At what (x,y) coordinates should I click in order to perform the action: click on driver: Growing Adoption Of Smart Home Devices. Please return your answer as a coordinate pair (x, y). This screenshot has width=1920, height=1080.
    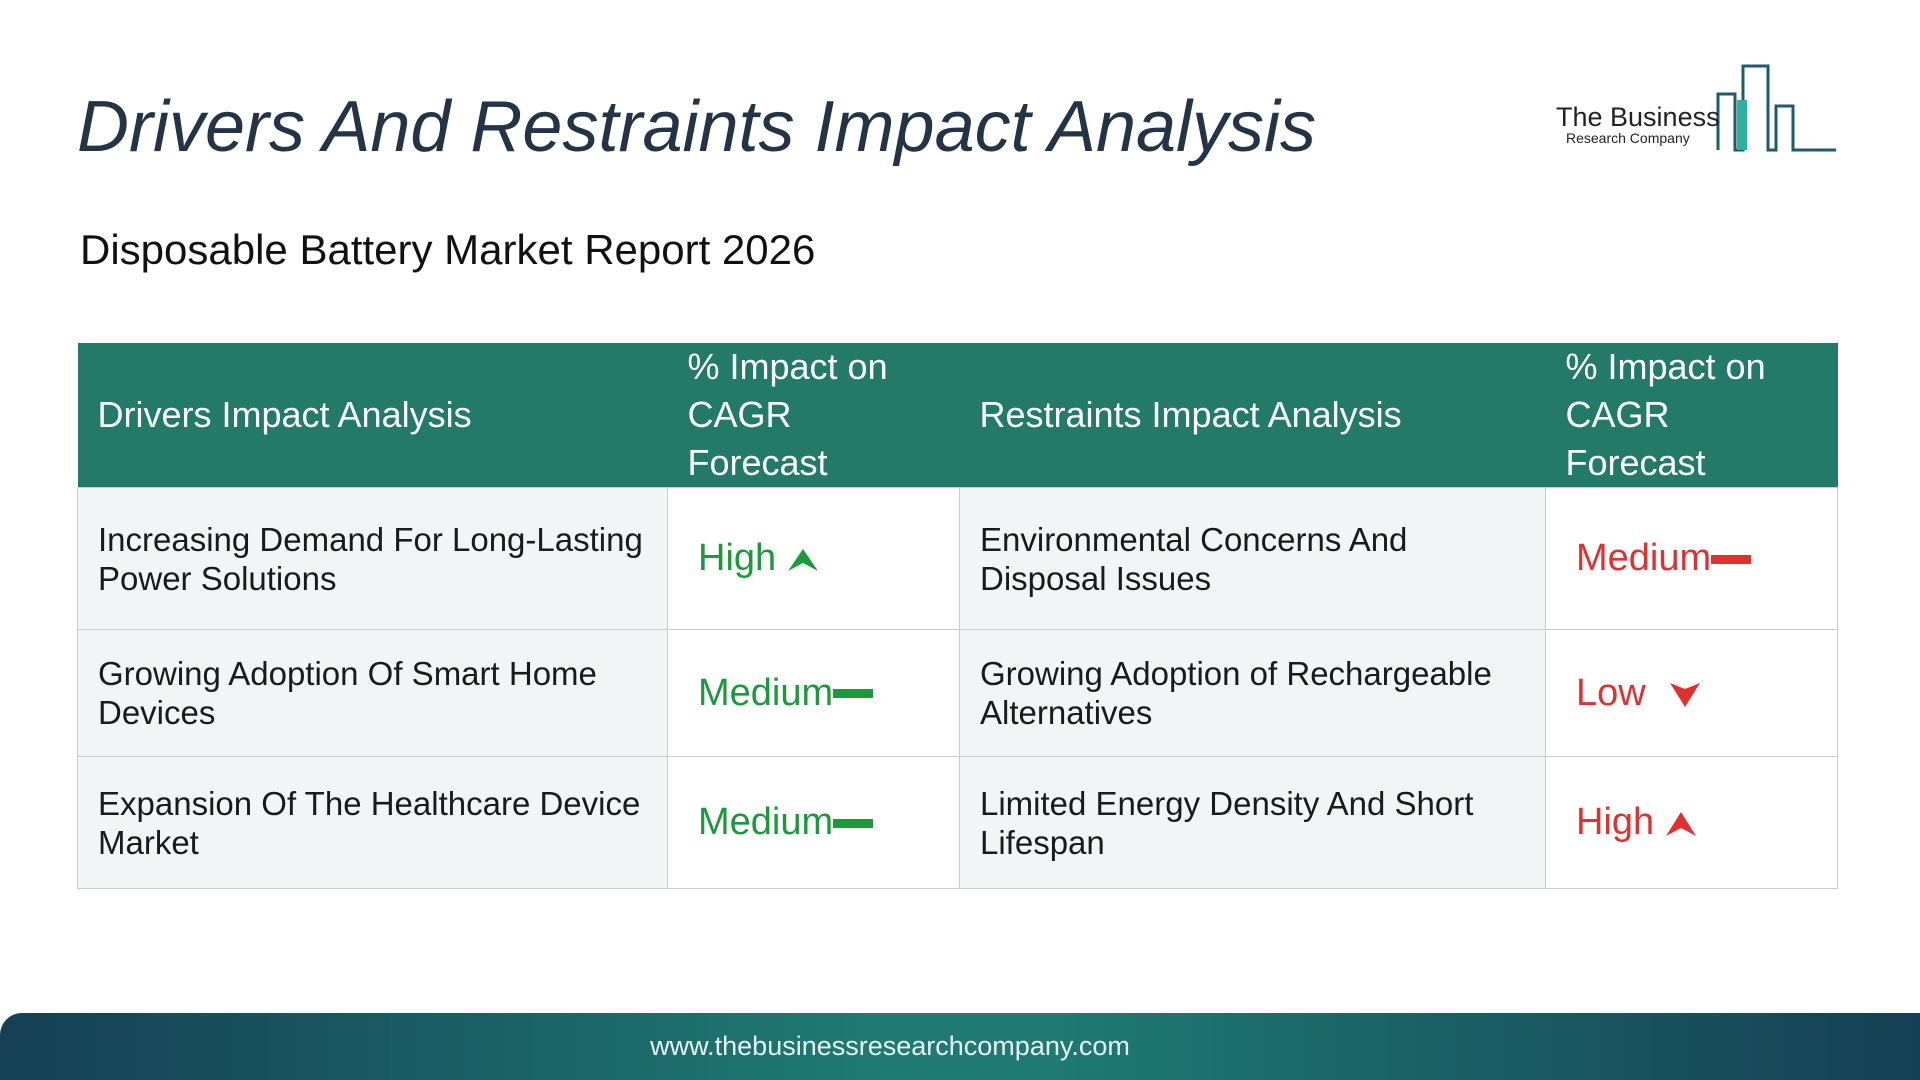
    Looking at the image, I should click on (372, 693).